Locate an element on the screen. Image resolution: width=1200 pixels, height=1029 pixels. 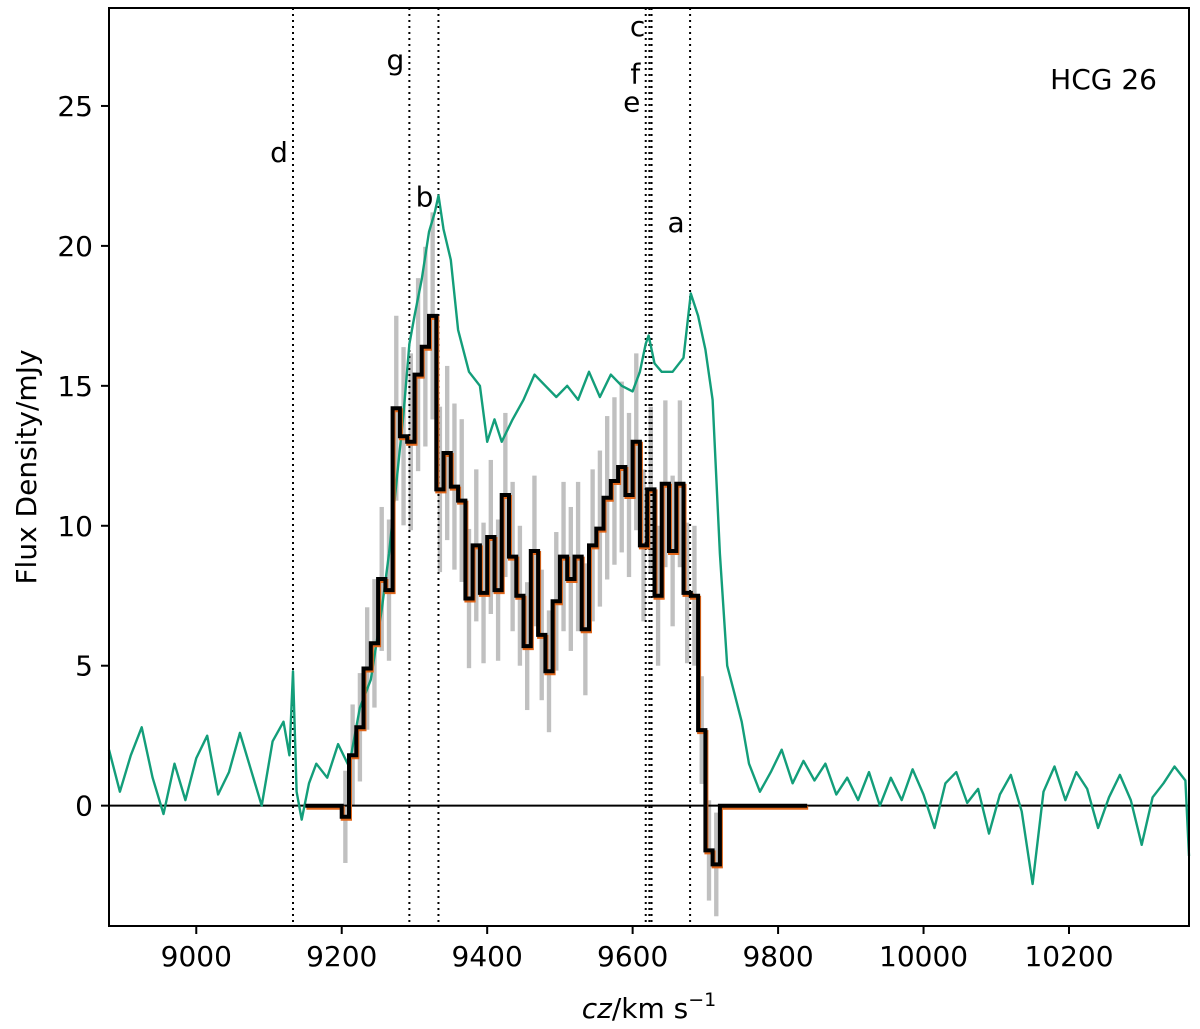
x-tick-label: 10200 is located at coordinates (1068, 956).